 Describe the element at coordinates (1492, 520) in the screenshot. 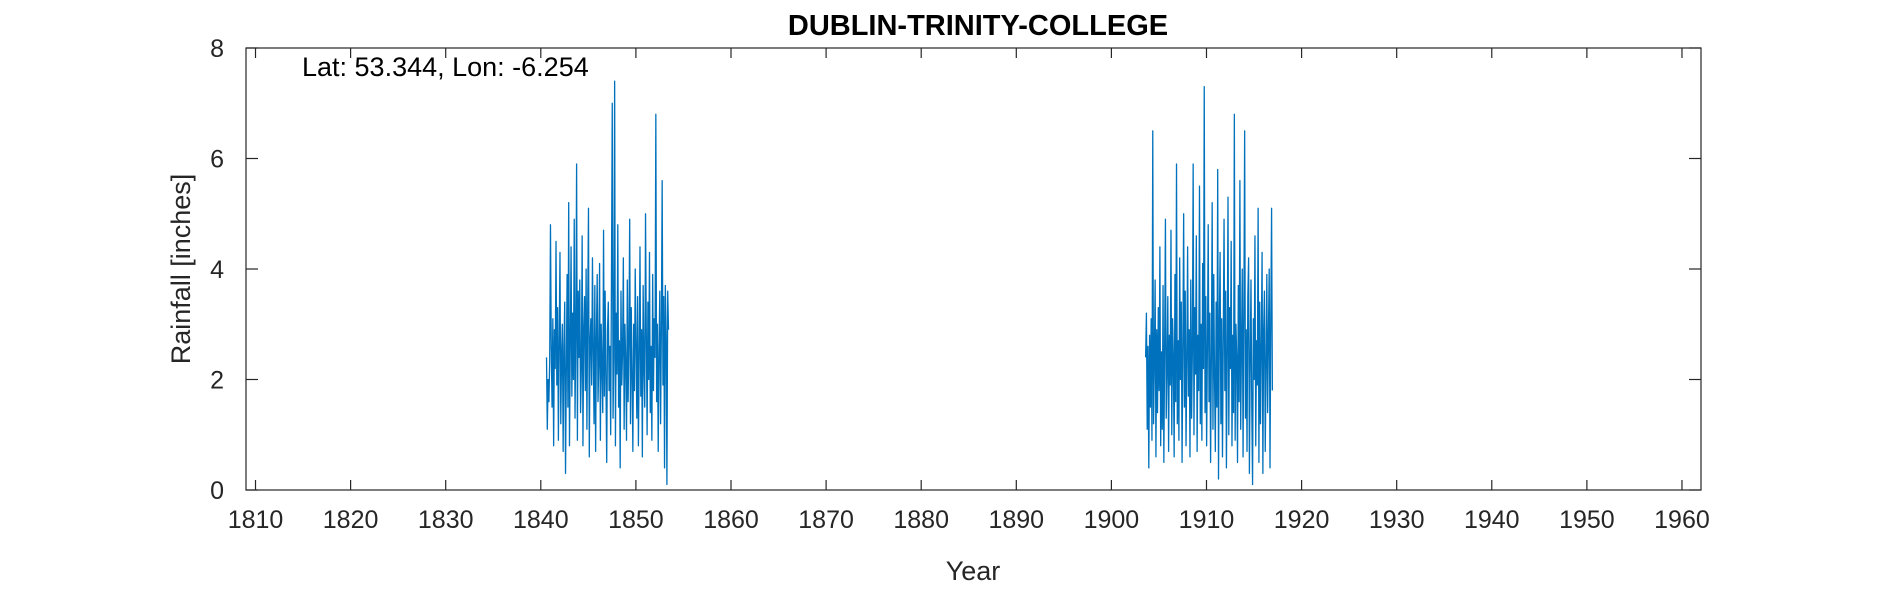

I see `x-tick-label: 1940` at that location.